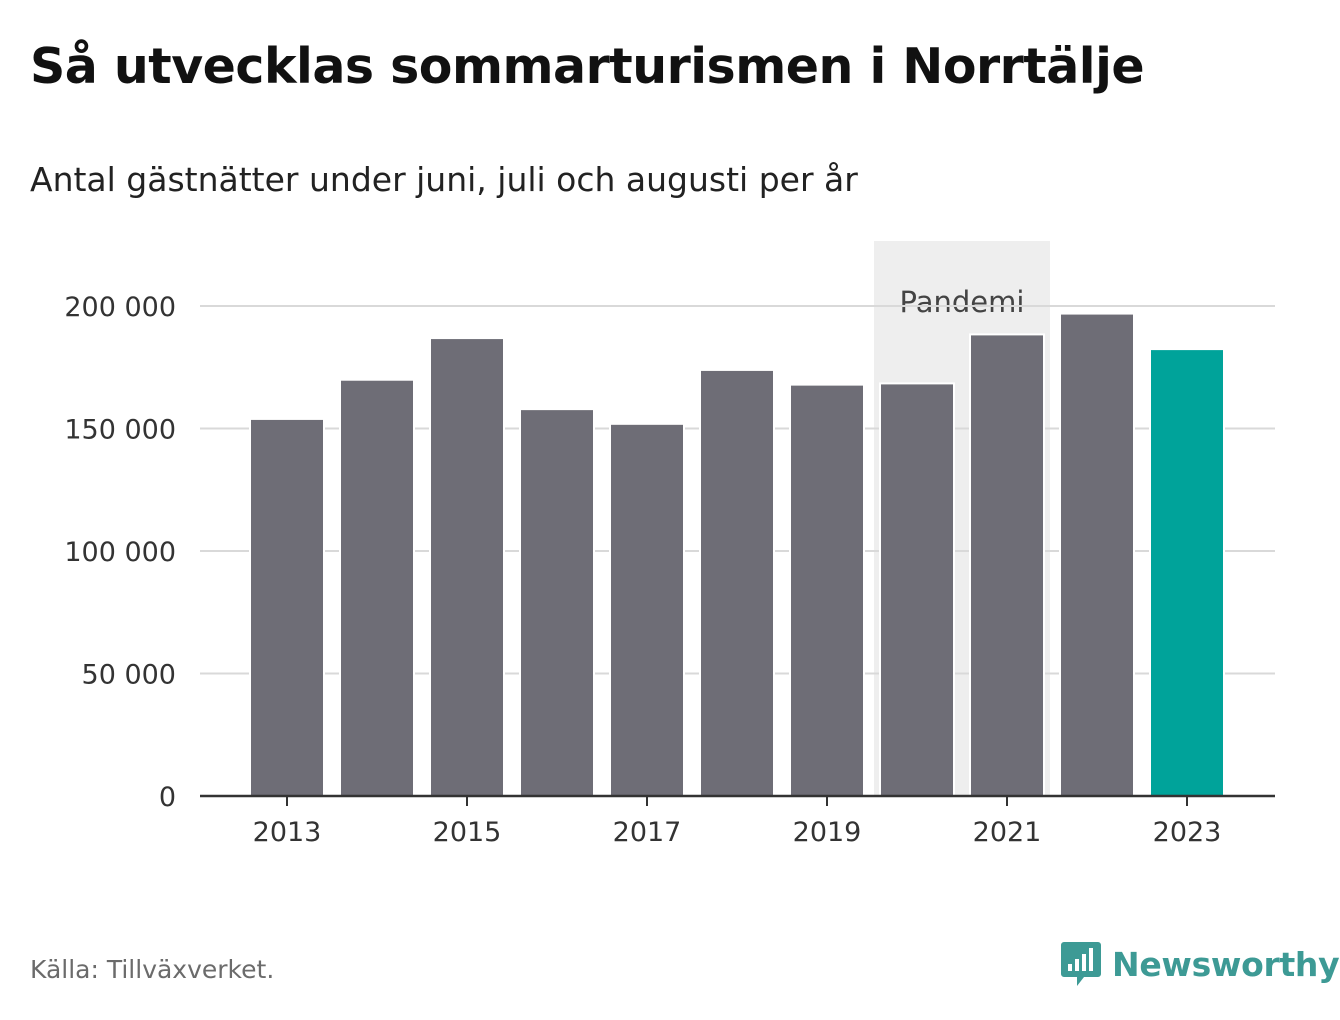 This screenshot has height=1020, width=1340. What do you see at coordinates (1081, 964) in the screenshot?
I see `newsworthy-logo-icon` at bounding box center [1081, 964].